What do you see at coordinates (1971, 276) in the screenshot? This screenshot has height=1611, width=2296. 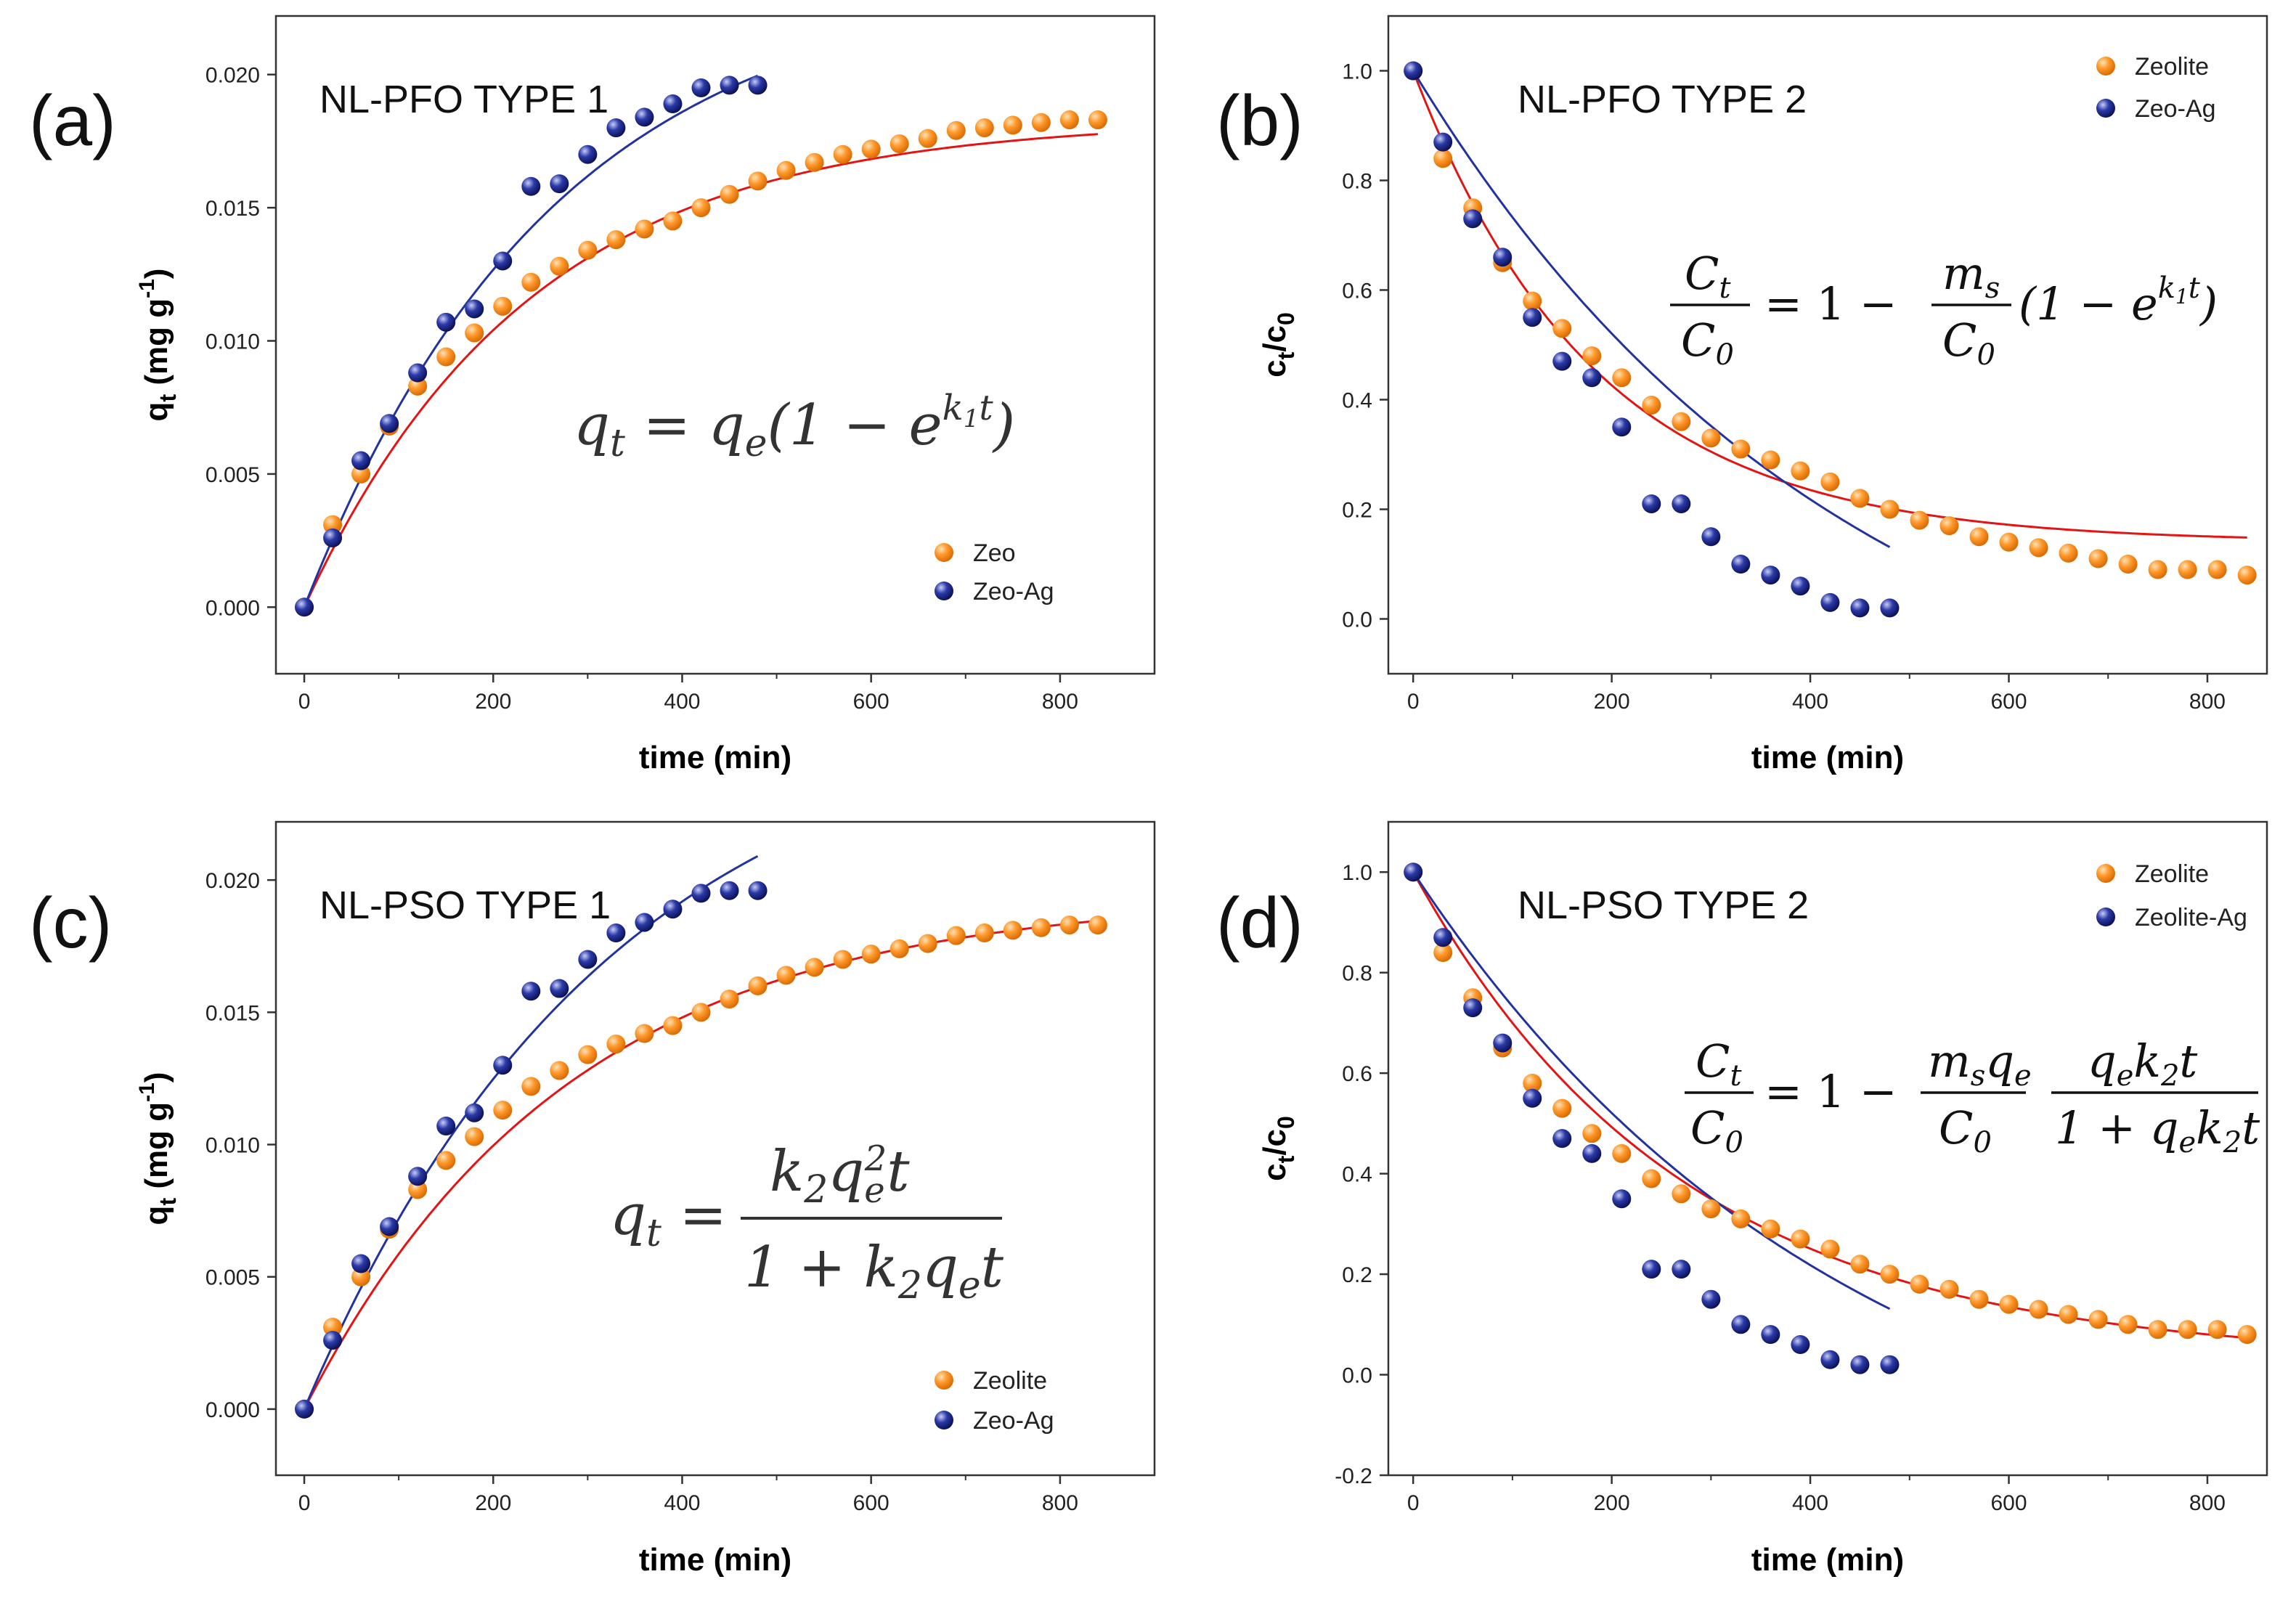 I see `eq-ms: ms` at bounding box center [1971, 276].